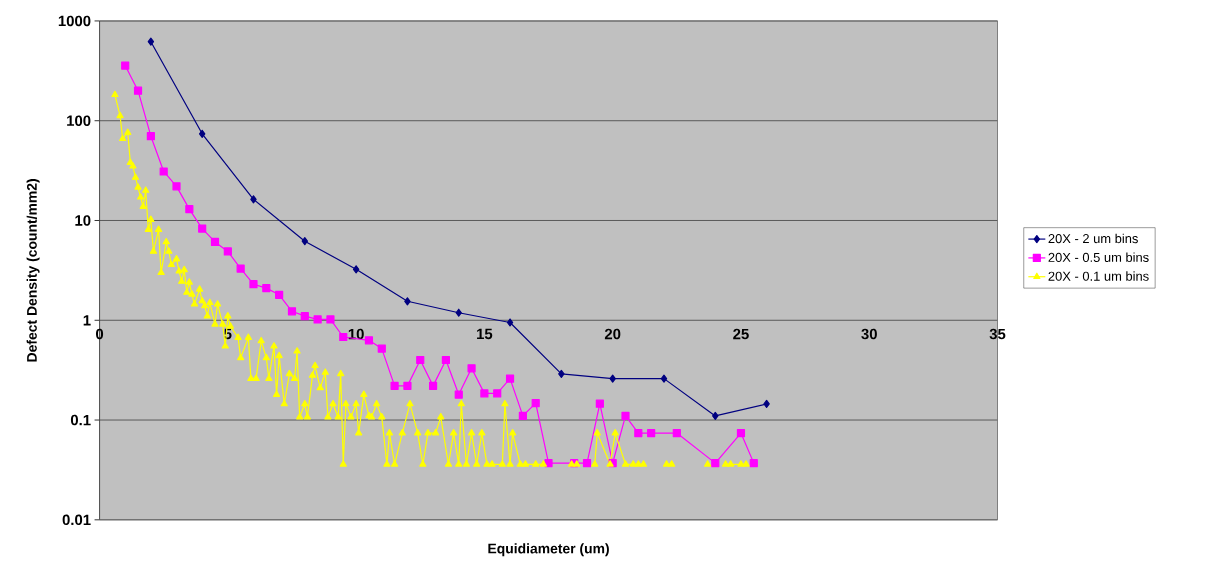  What do you see at coordinates (741, 334) in the screenshot?
I see `x-tick-label: 25` at bounding box center [741, 334].